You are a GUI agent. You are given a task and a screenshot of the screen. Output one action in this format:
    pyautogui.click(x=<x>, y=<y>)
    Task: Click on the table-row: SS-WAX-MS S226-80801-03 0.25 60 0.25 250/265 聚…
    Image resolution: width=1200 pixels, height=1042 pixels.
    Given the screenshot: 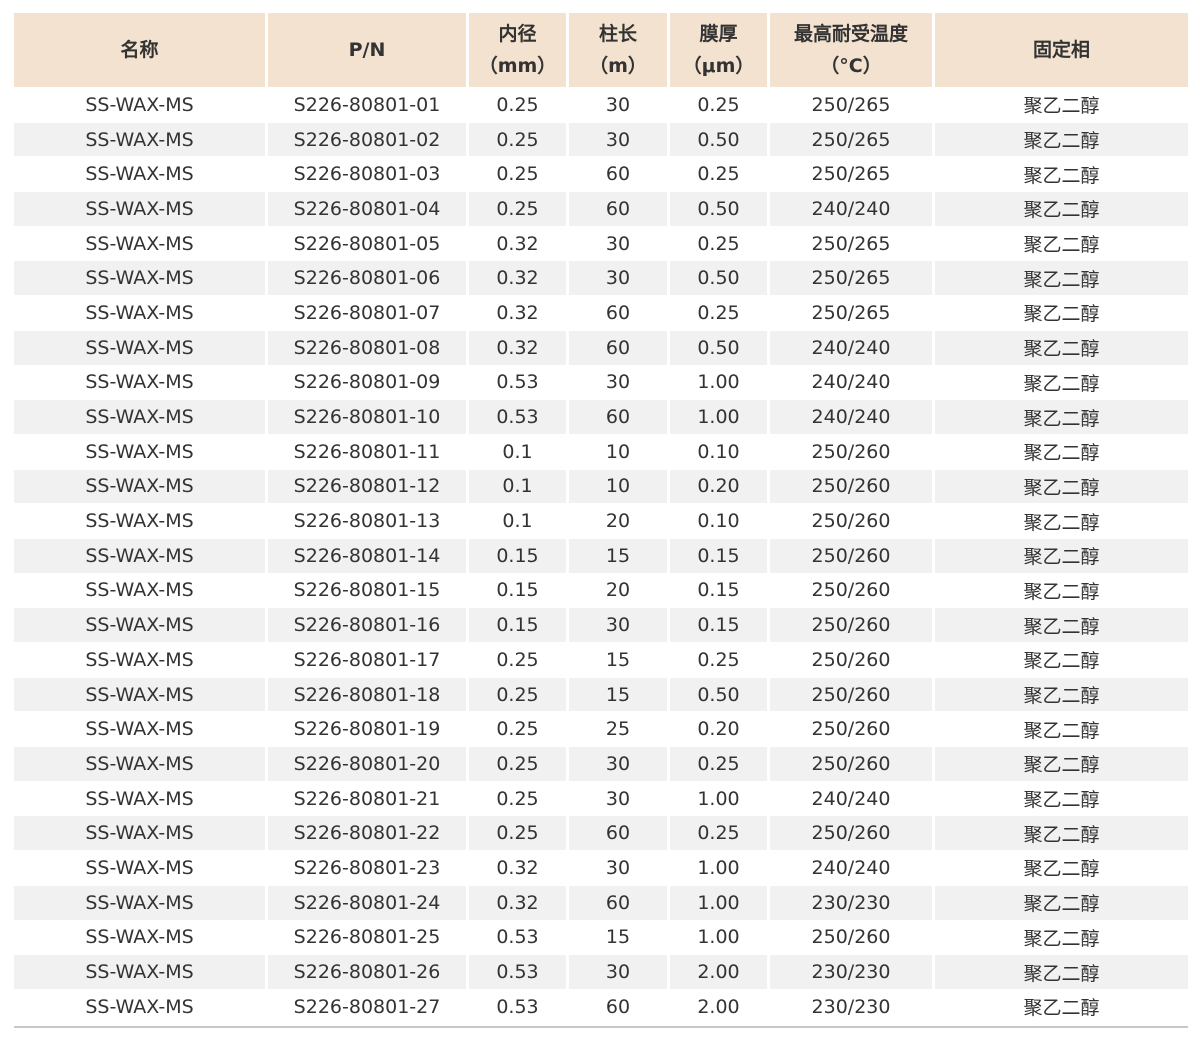 What is the action you would take?
    pyautogui.click(x=601, y=174)
    